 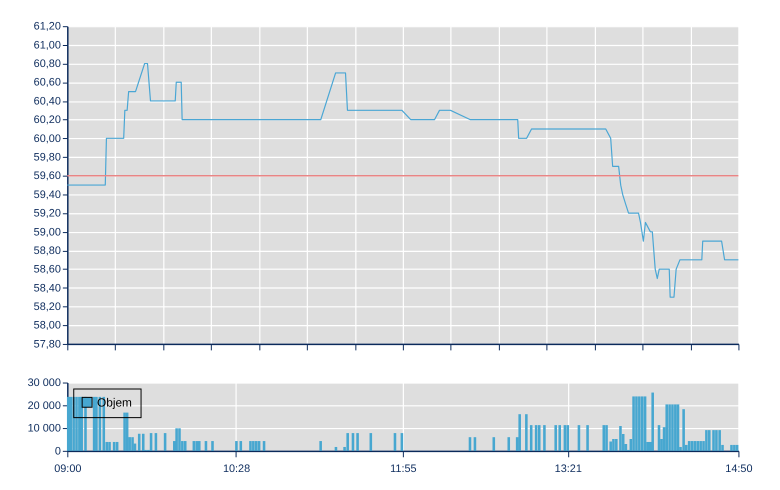 What do you see at coordinates (403, 469) in the screenshot?
I see `x-tick-label: 11:55` at bounding box center [403, 469].